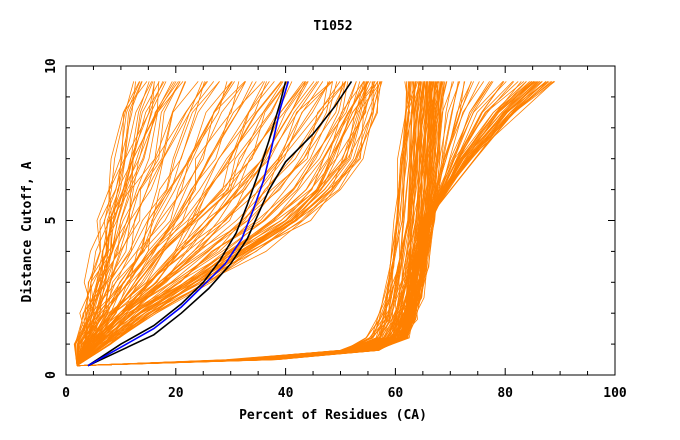 Image resolution: width=680 pixels, height=440 pixels. I want to click on x-tick-label-1: 20, so click(176, 393).